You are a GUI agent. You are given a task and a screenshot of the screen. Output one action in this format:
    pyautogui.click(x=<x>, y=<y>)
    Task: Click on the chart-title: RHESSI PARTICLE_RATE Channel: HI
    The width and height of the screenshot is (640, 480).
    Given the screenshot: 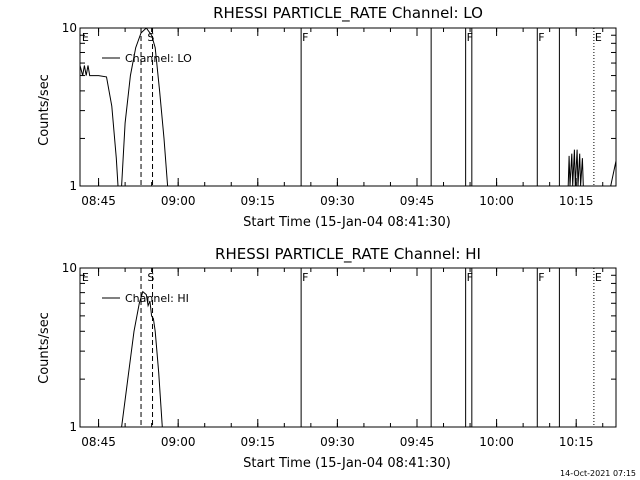 What is the action you would take?
    pyautogui.click(x=348, y=254)
    